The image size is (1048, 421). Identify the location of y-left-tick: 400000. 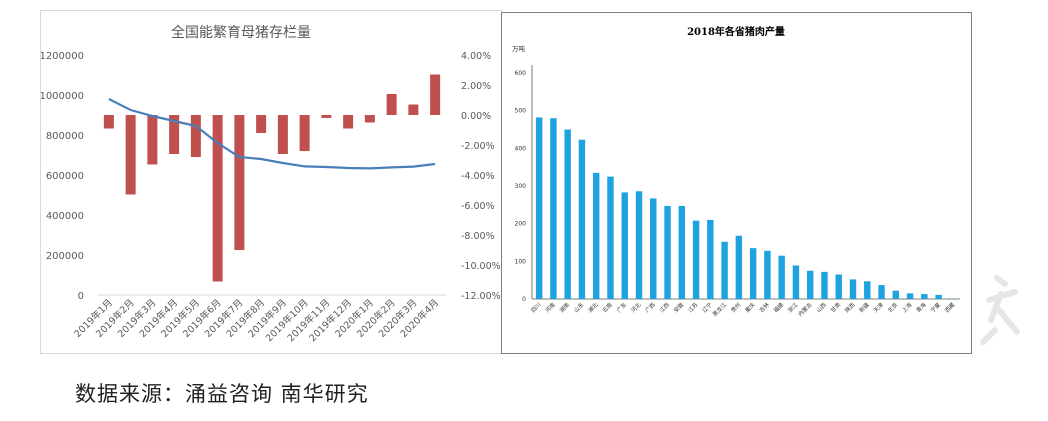
(65, 216).